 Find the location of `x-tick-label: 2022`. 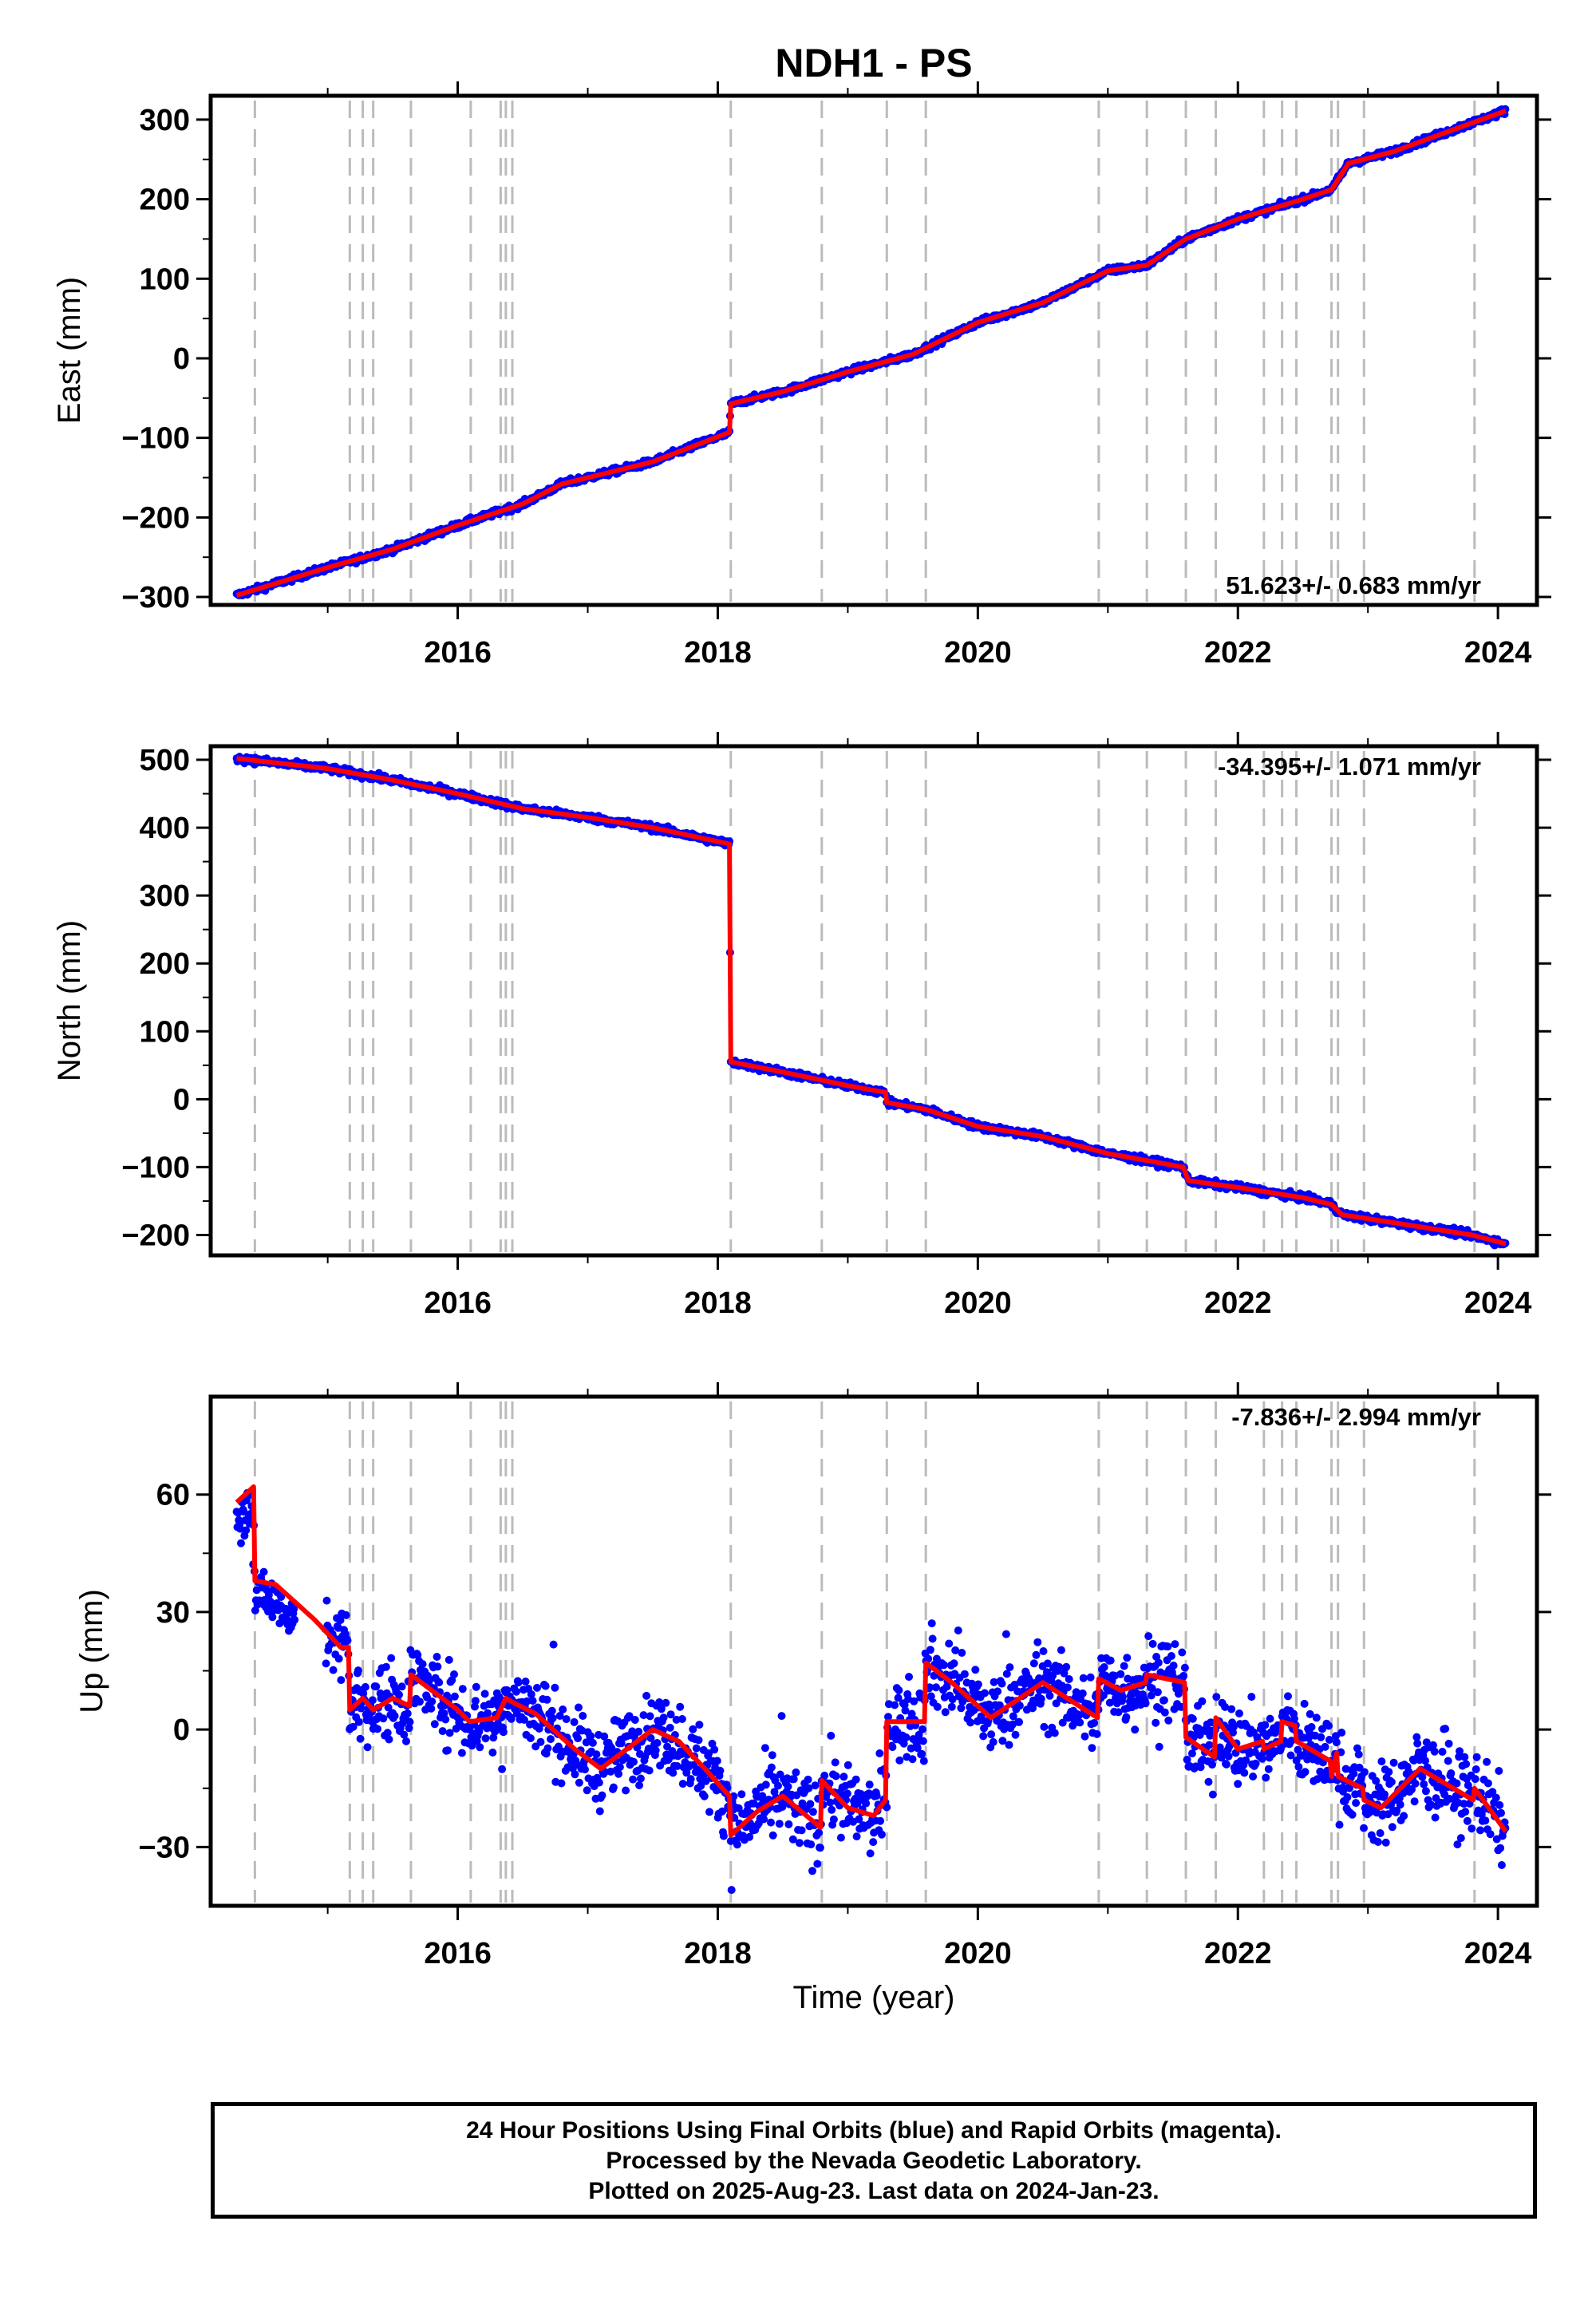

x-tick-label: 2022 is located at coordinates (1238, 1303).